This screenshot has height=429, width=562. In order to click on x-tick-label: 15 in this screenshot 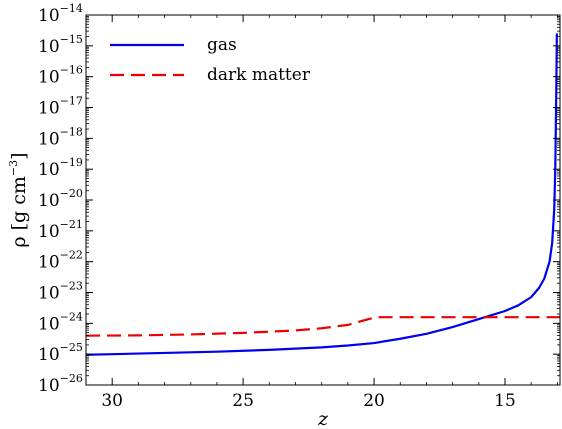, I will do `click(505, 401)`.